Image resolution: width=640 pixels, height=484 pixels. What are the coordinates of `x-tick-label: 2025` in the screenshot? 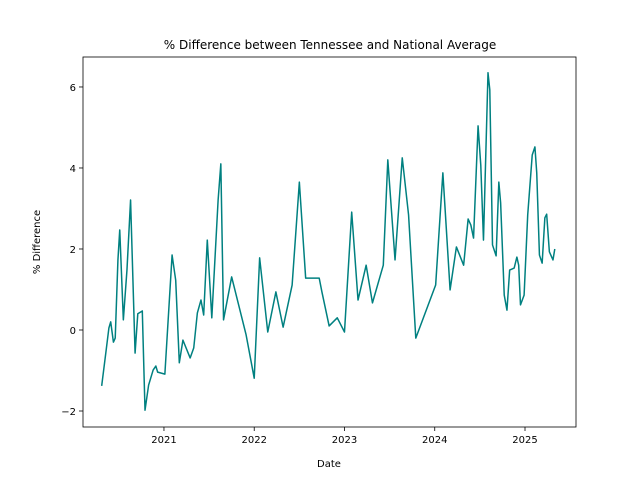 It's located at (524, 440).